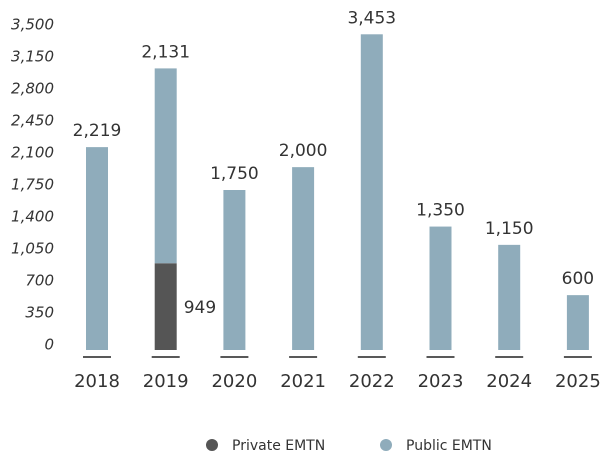  I want to click on data-label: 2,000, so click(303, 151).